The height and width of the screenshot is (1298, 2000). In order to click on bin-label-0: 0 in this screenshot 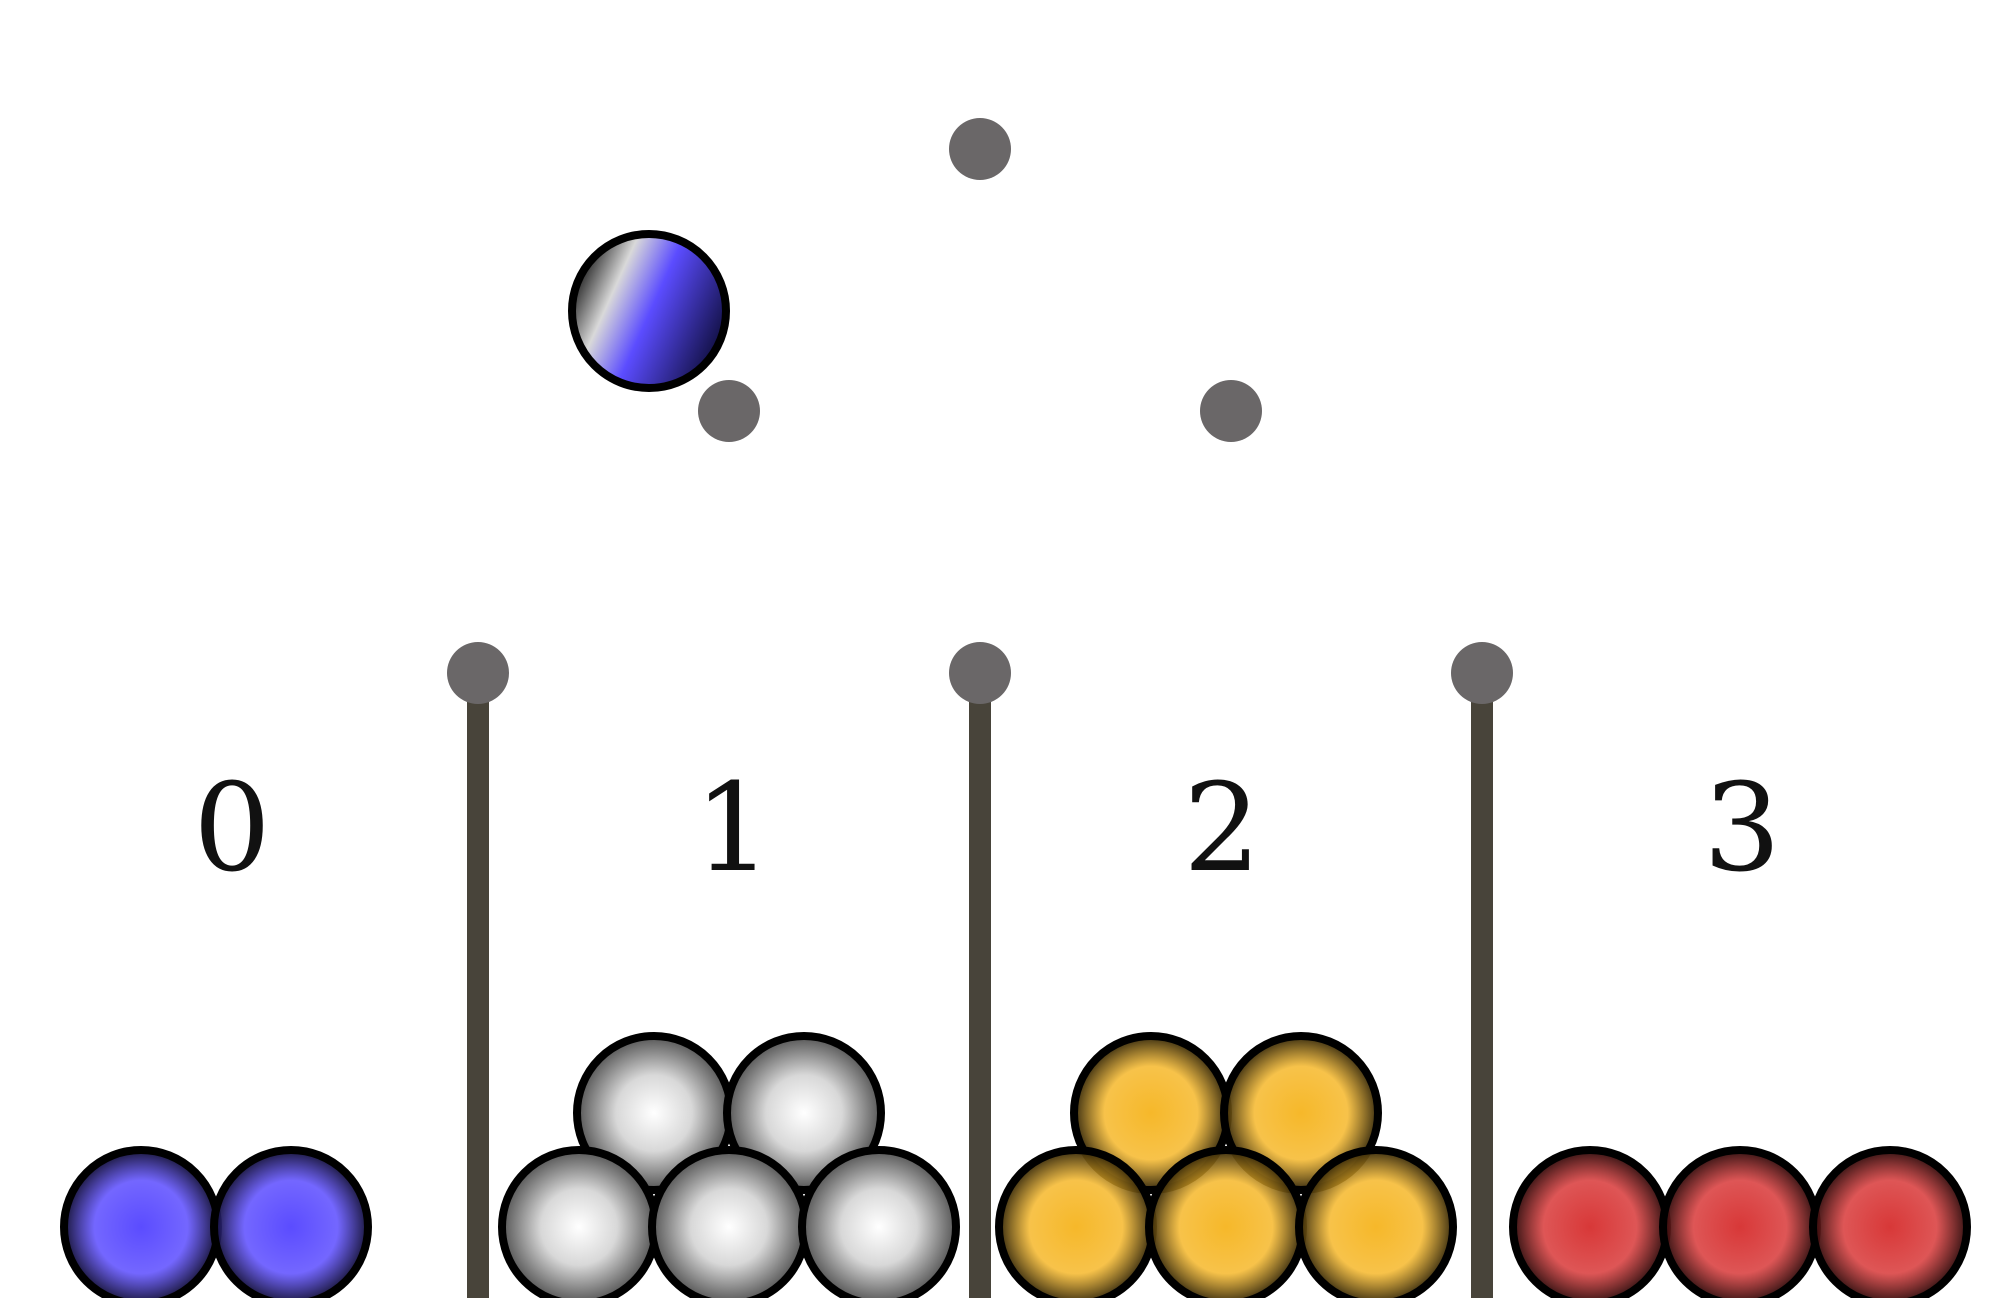, I will do `click(232, 828)`.